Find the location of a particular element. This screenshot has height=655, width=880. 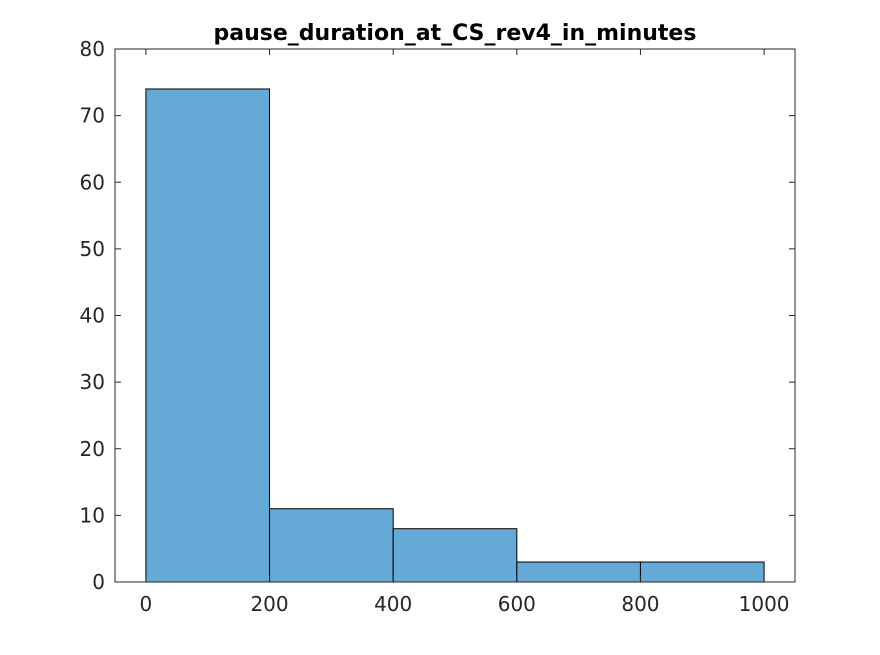

y-tick-label: 10 is located at coordinates (92, 515).